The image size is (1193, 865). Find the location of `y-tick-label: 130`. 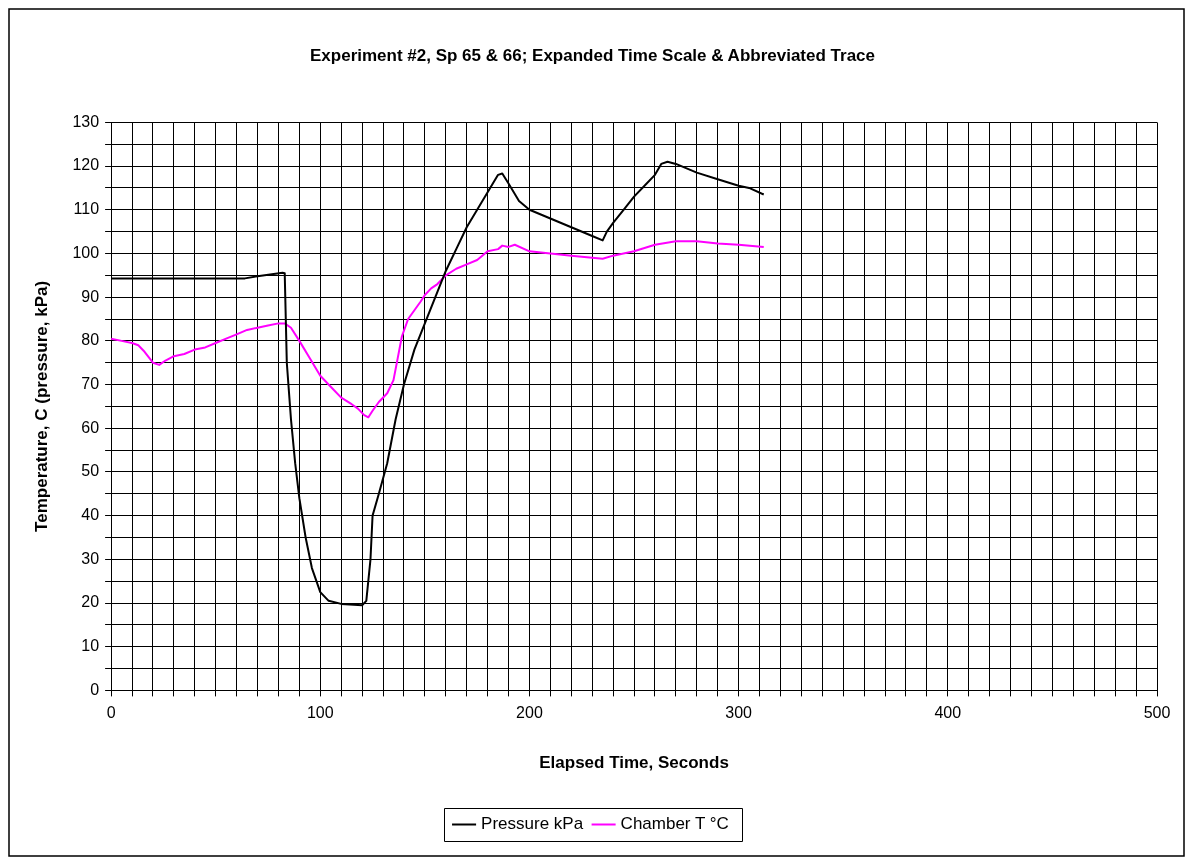

y-tick-label: 130 is located at coordinates (86, 121).